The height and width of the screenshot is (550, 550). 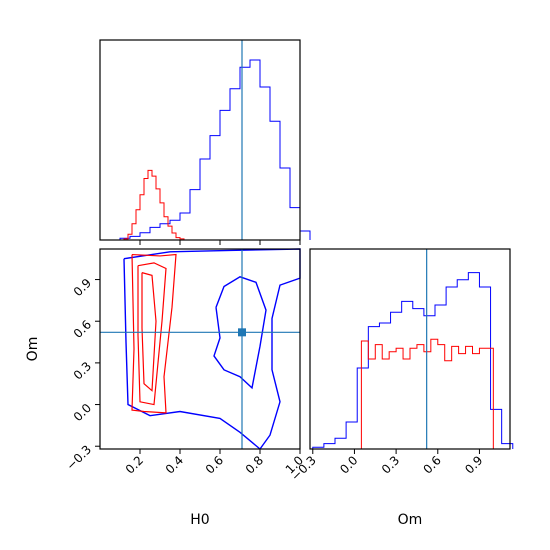 I want to click on joint-y-ticks: −0.3 0.0 0.3 0.6 0.9, so click(x=82, y=374).